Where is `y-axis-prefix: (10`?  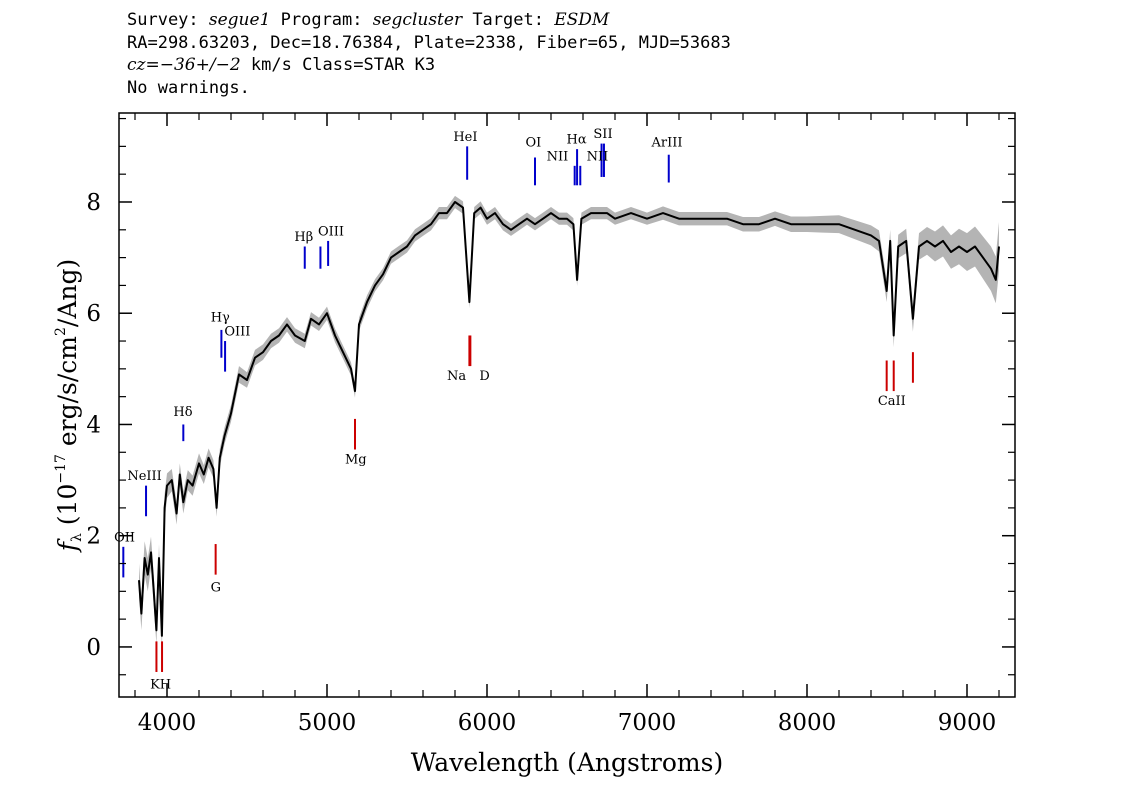
y-axis-prefix: (10 is located at coordinates (67, 509).